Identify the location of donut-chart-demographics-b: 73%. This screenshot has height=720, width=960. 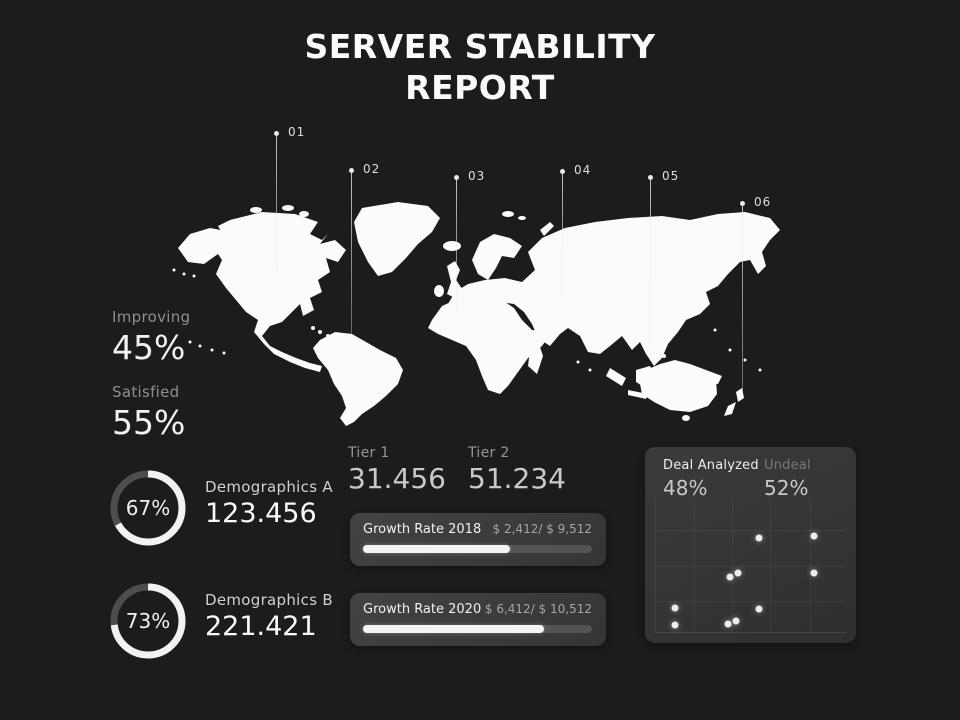
(148, 621).